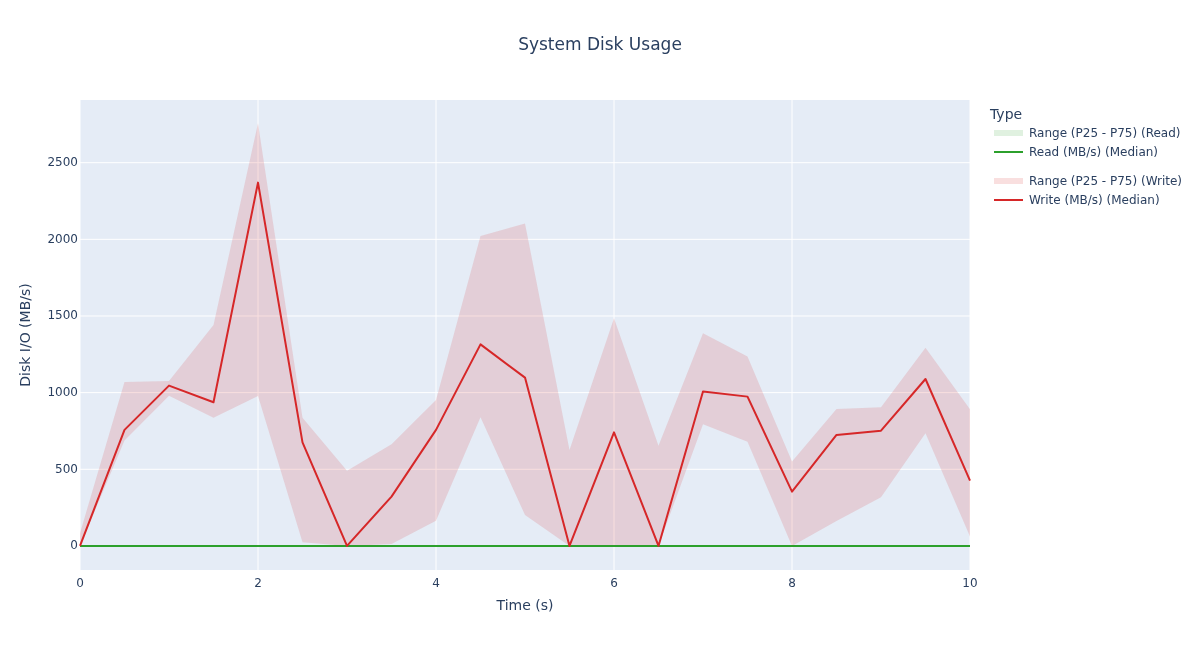 This screenshot has height=650, width=1200. I want to click on y-tick-label: 2000, so click(62, 238).